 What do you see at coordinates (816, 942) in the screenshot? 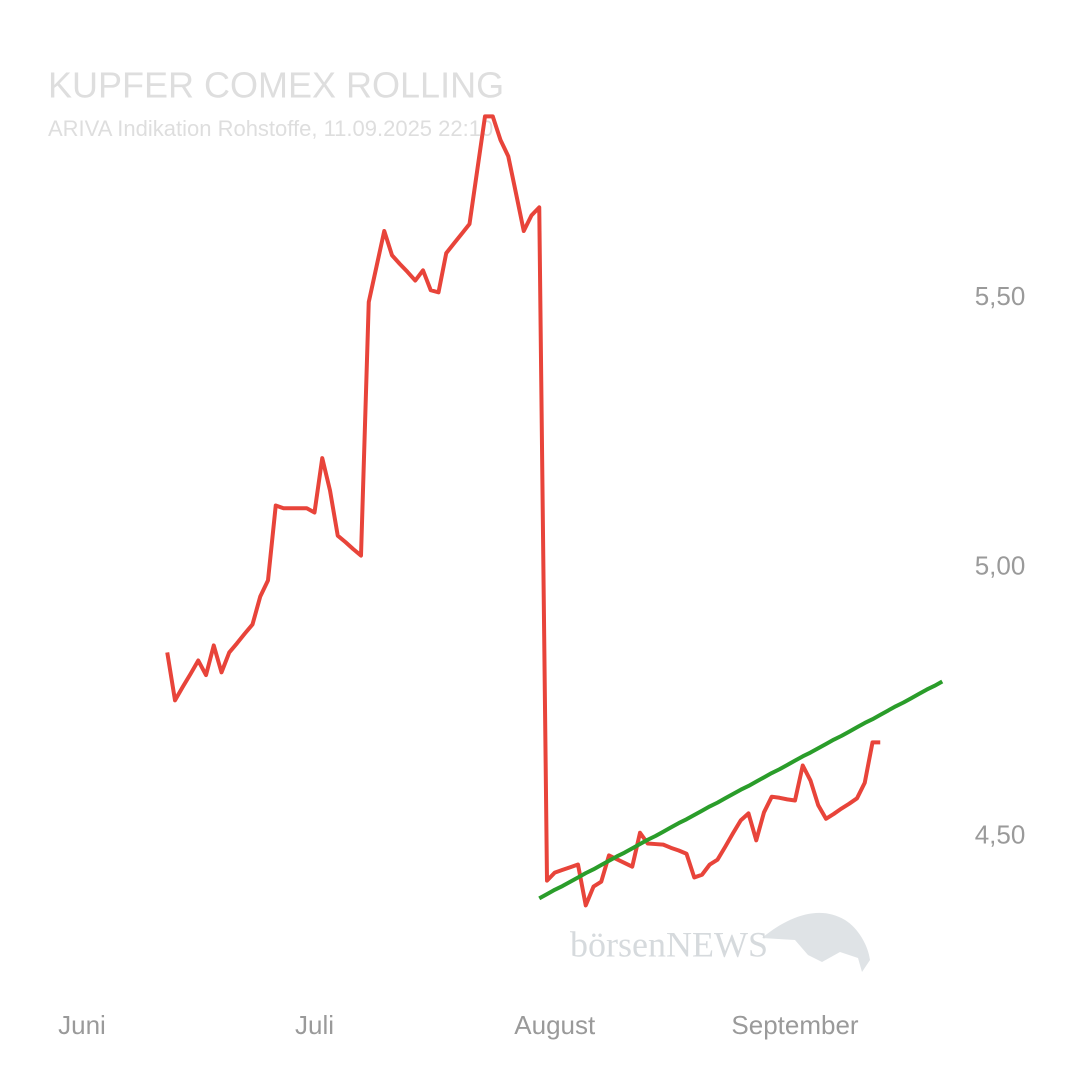
I see `watermark-logo` at bounding box center [816, 942].